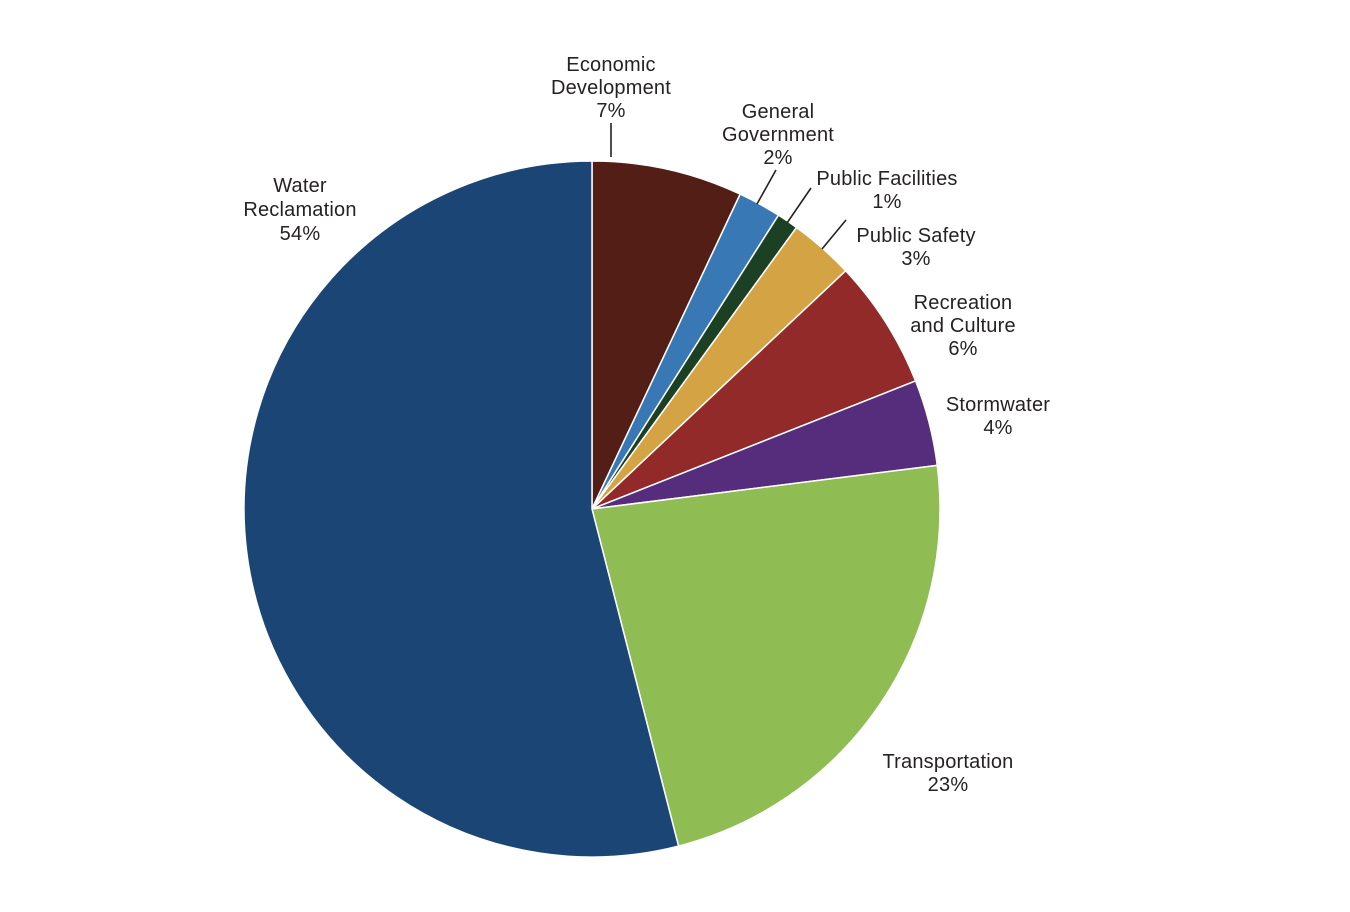  What do you see at coordinates (778, 112) in the screenshot?
I see `slice-label-line-general-government-0: General` at bounding box center [778, 112].